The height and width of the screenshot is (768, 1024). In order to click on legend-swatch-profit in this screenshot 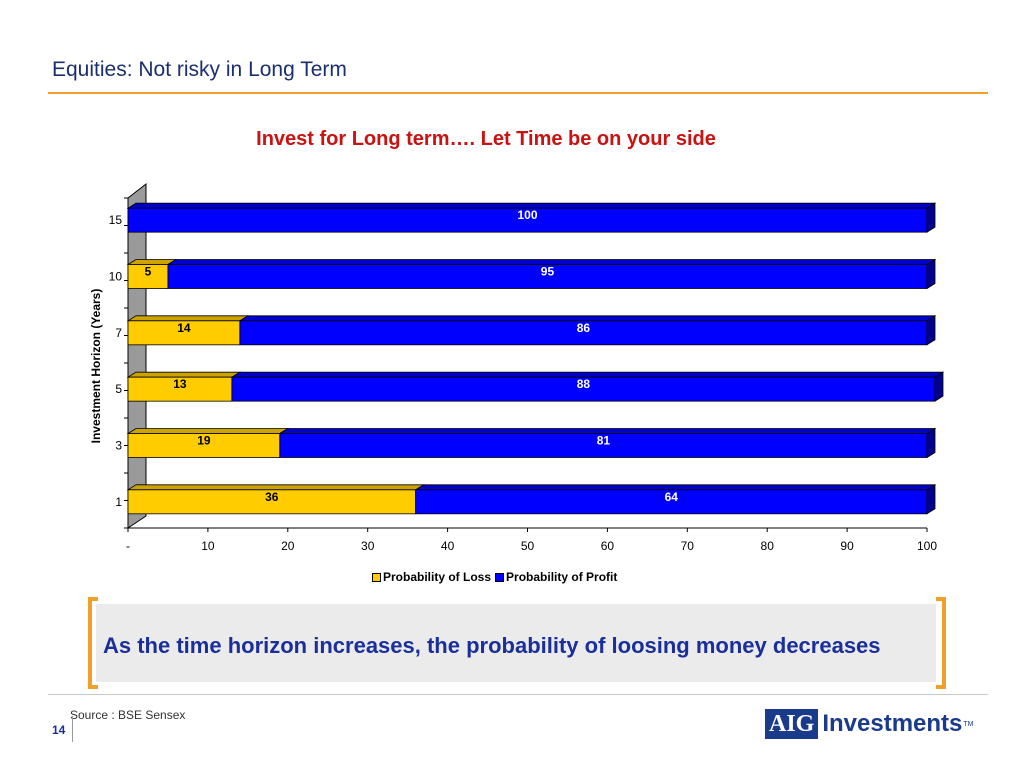, I will do `click(500, 577)`.